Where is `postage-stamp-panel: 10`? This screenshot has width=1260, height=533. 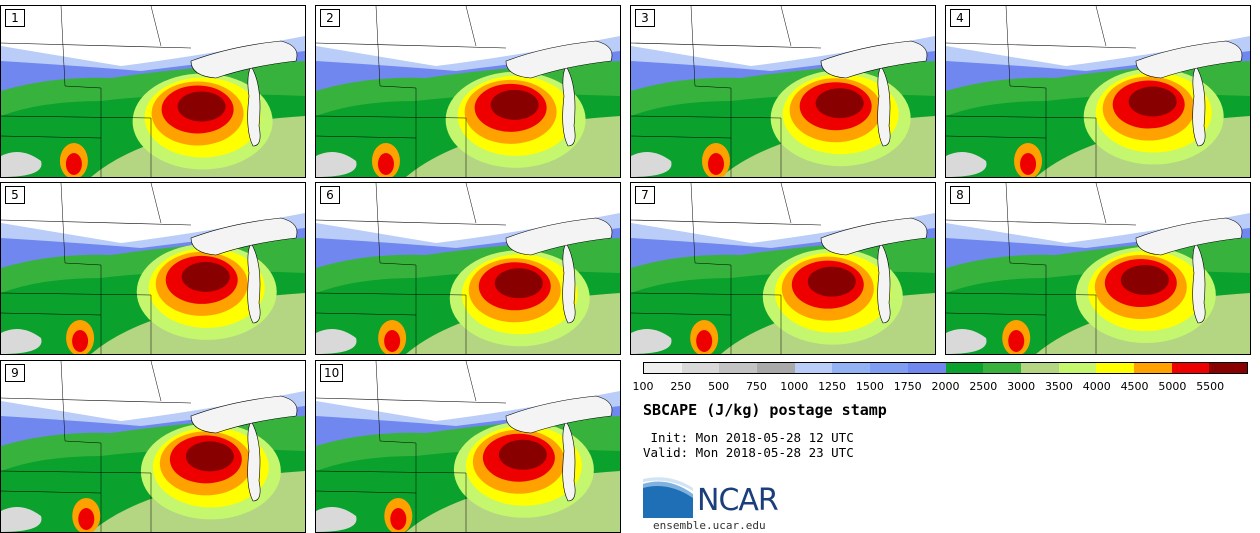
postage-stamp-panel: 10 is located at coordinates (468, 446).